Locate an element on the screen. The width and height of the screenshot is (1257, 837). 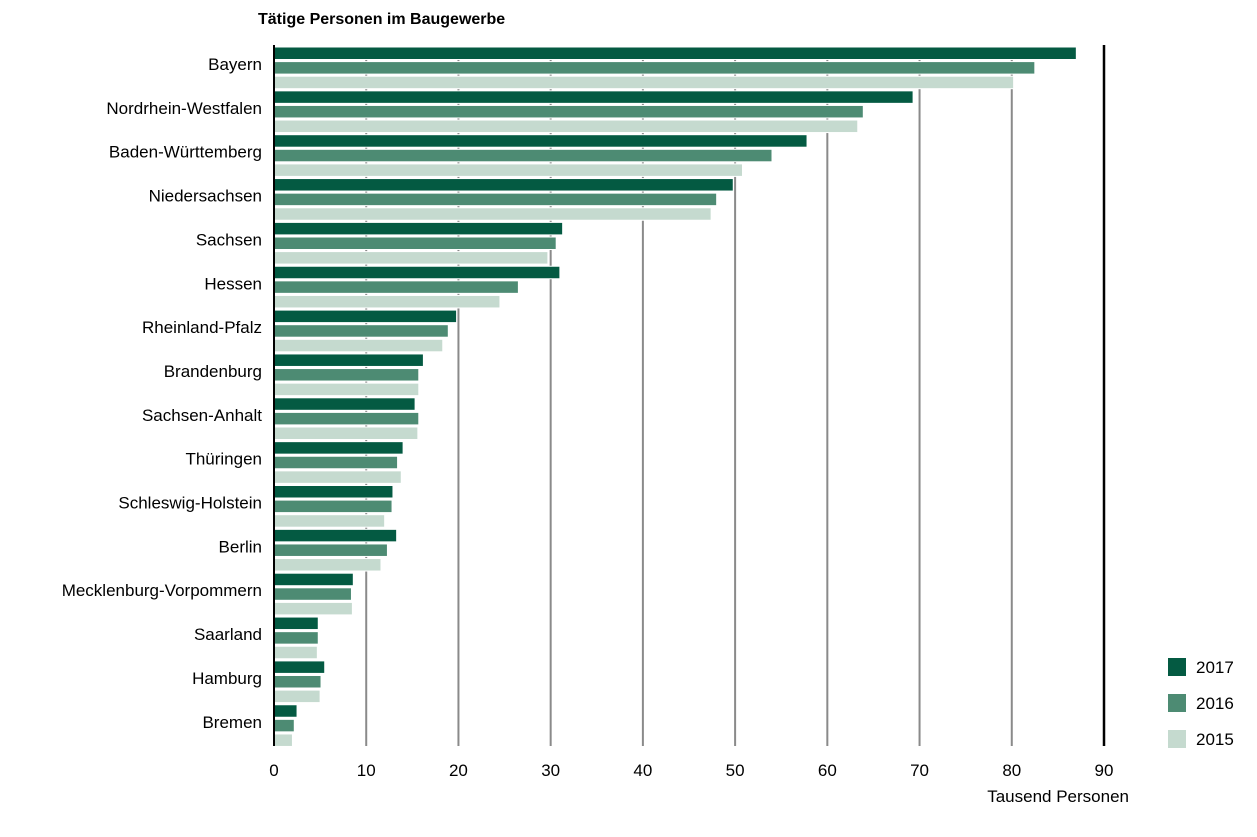
tick-label: 50 is located at coordinates (735, 770).